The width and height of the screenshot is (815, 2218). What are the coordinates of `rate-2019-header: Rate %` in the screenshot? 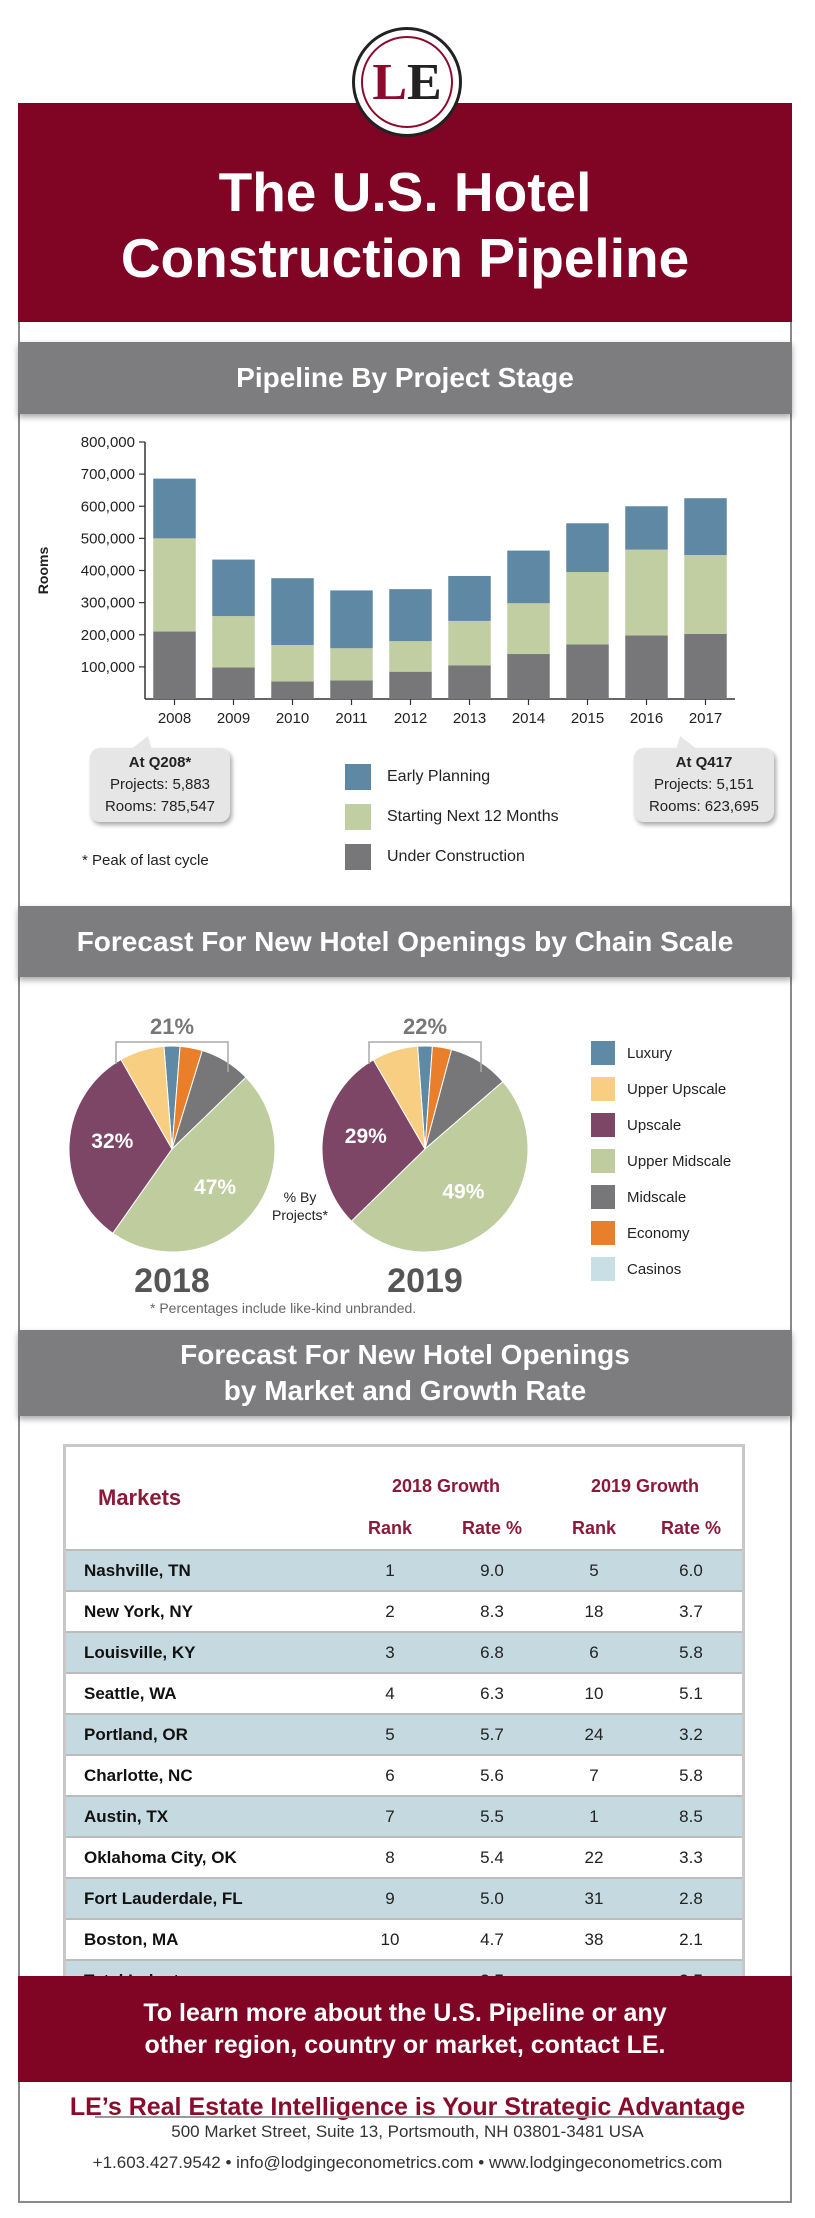 It's located at (691, 1528).